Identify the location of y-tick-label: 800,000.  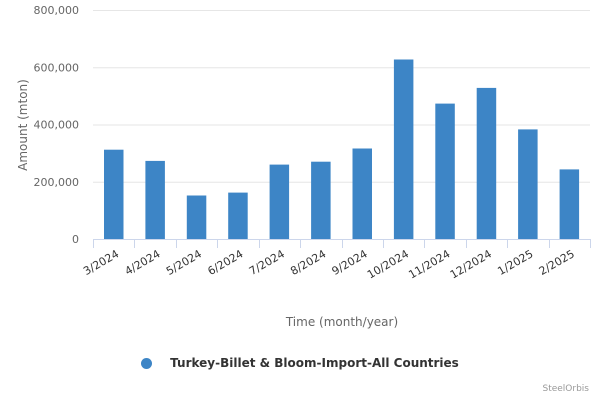
(57, 10).